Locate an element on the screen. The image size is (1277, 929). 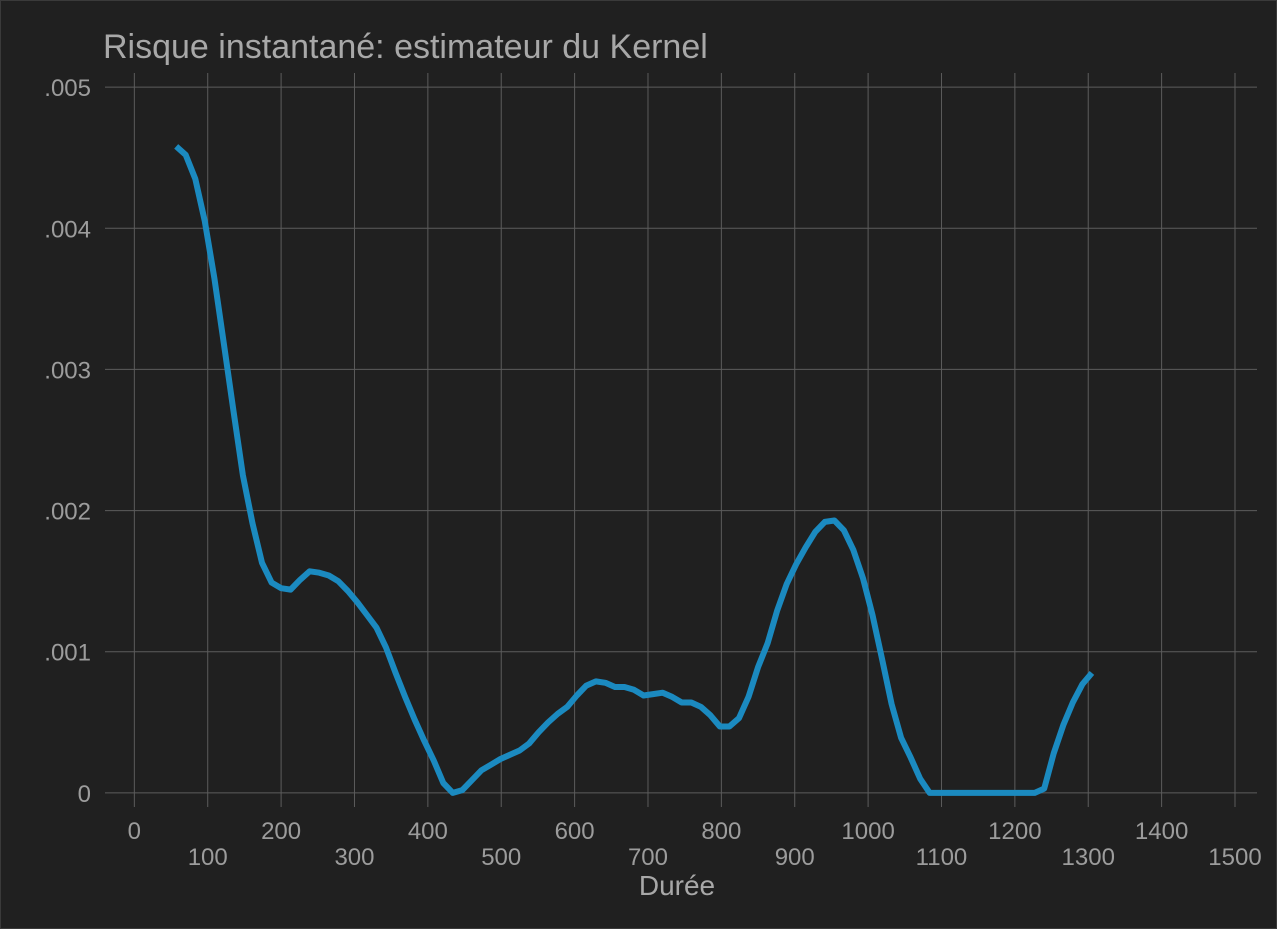
y-tick-label: .005 is located at coordinates (67, 88).